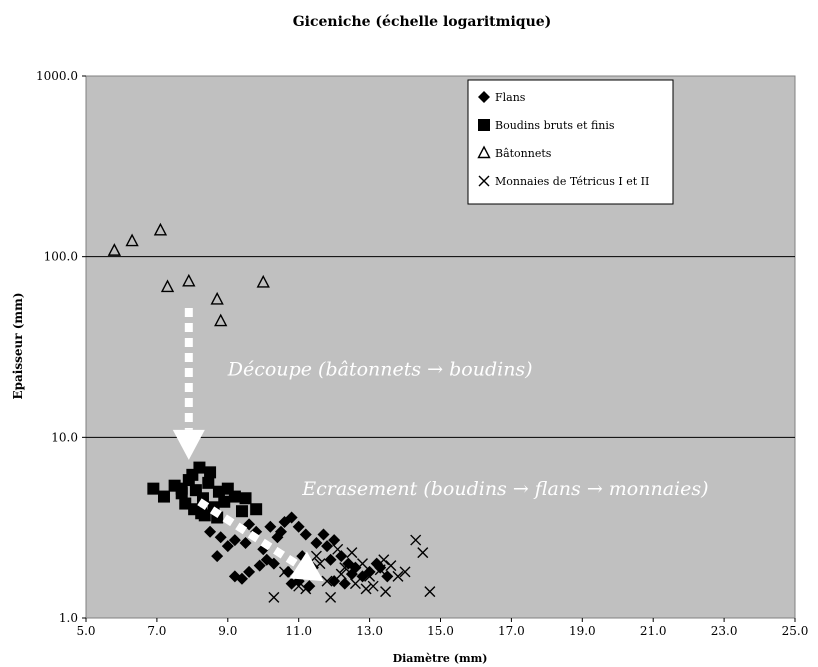 The image size is (818, 667). Describe the element at coordinates (440, 658) in the screenshot. I see `x-axis-label: Diamètre (mm)` at that location.